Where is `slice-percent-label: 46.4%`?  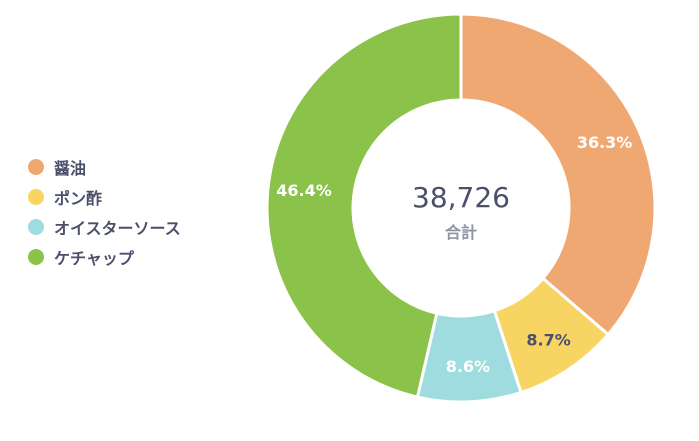
slice-percent-label: 46.4% is located at coordinates (304, 190).